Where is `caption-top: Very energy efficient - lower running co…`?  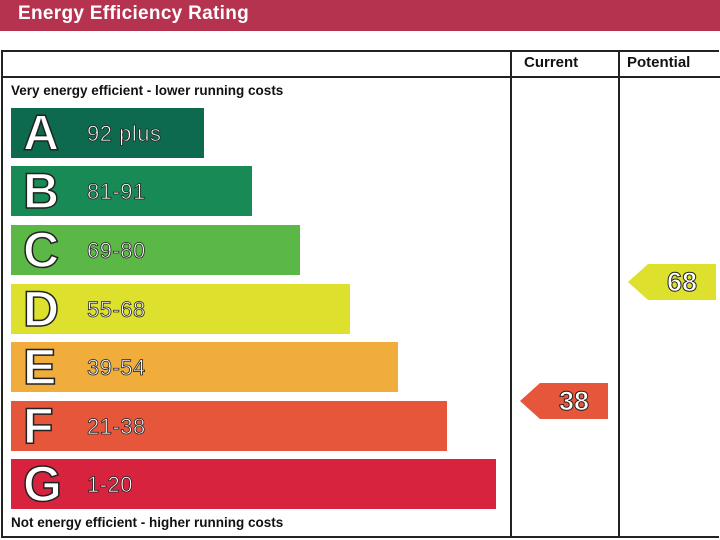
caption-top: Very energy efficient - lower running co… is located at coordinates (147, 90).